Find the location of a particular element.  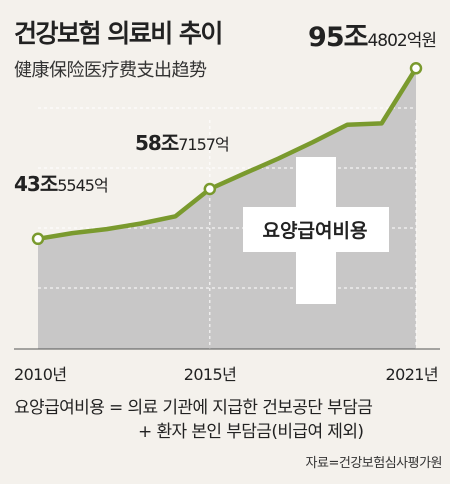

cross-symbol is located at coordinates (316, 230).